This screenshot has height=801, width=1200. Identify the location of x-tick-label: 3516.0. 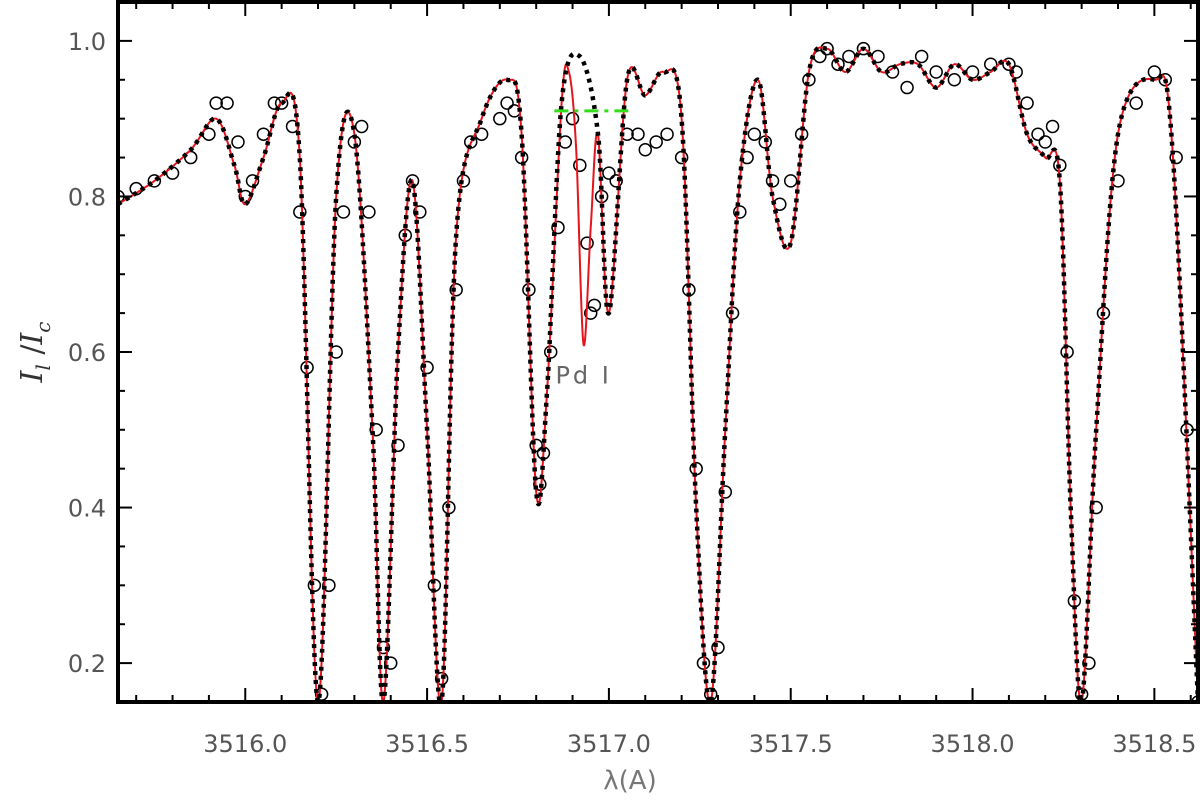
(245, 744).